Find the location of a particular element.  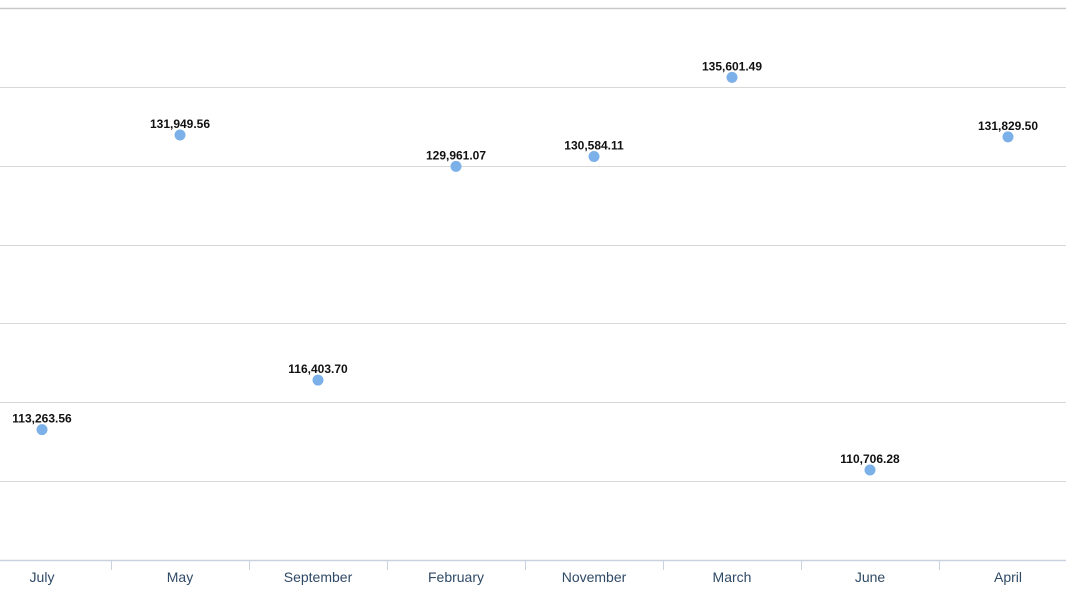

data-label: 131,829.50 is located at coordinates (1008, 126).